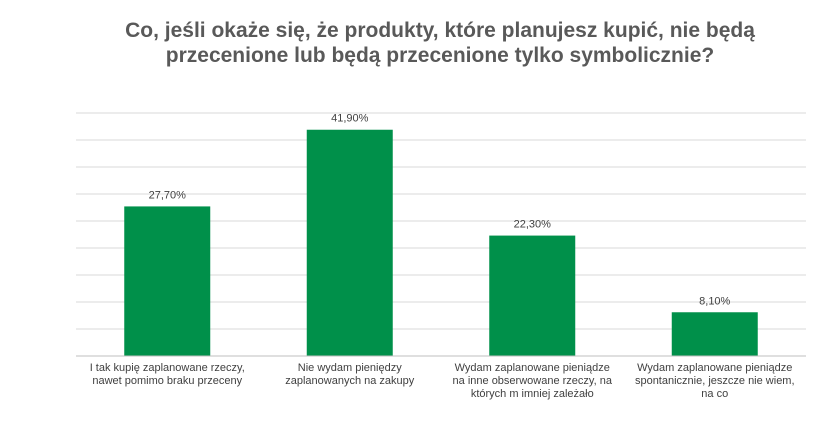  Describe the element at coordinates (533, 225) in the screenshot. I see `data-label-3: 22,30%` at that location.